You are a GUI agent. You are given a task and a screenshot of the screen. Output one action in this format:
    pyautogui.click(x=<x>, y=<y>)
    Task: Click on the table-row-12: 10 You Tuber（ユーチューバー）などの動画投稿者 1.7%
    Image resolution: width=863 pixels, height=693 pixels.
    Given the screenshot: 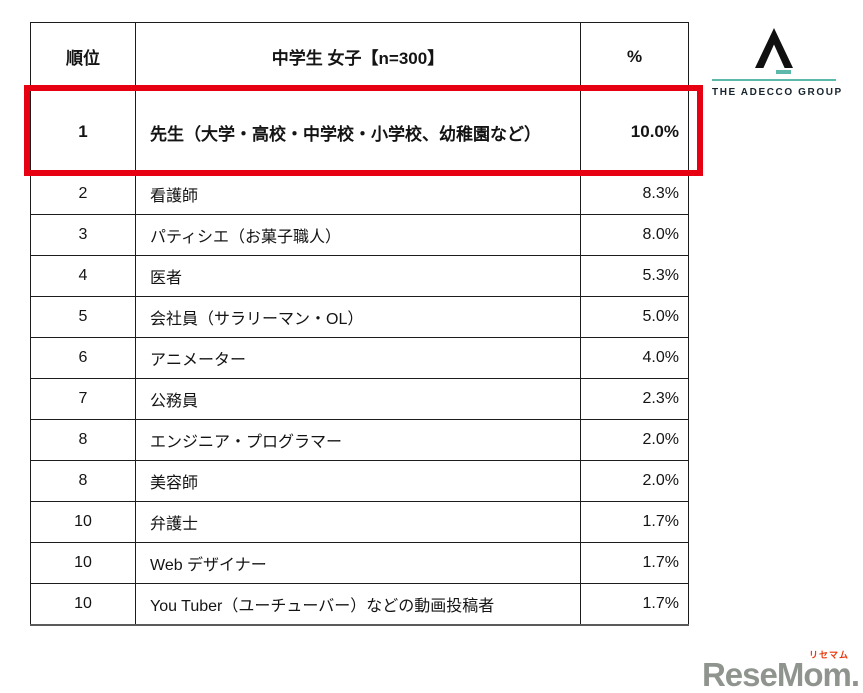 What is the action you would take?
    pyautogui.click(x=359, y=604)
    